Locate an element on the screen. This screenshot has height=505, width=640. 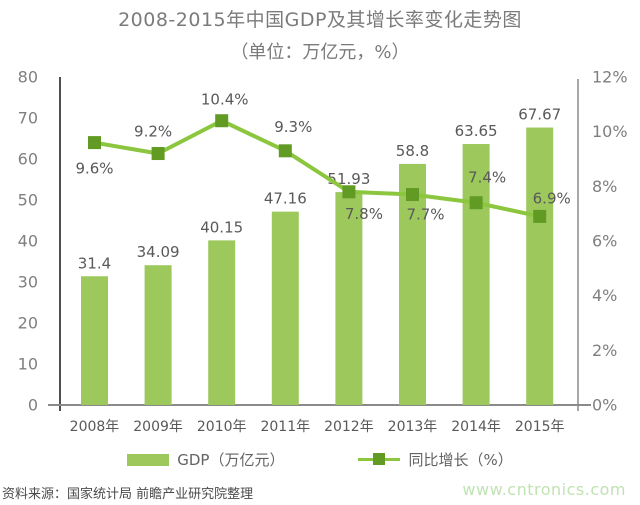
chart-subtitle-units: （单位：万亿元，%） is located at coordinates (320, 52).